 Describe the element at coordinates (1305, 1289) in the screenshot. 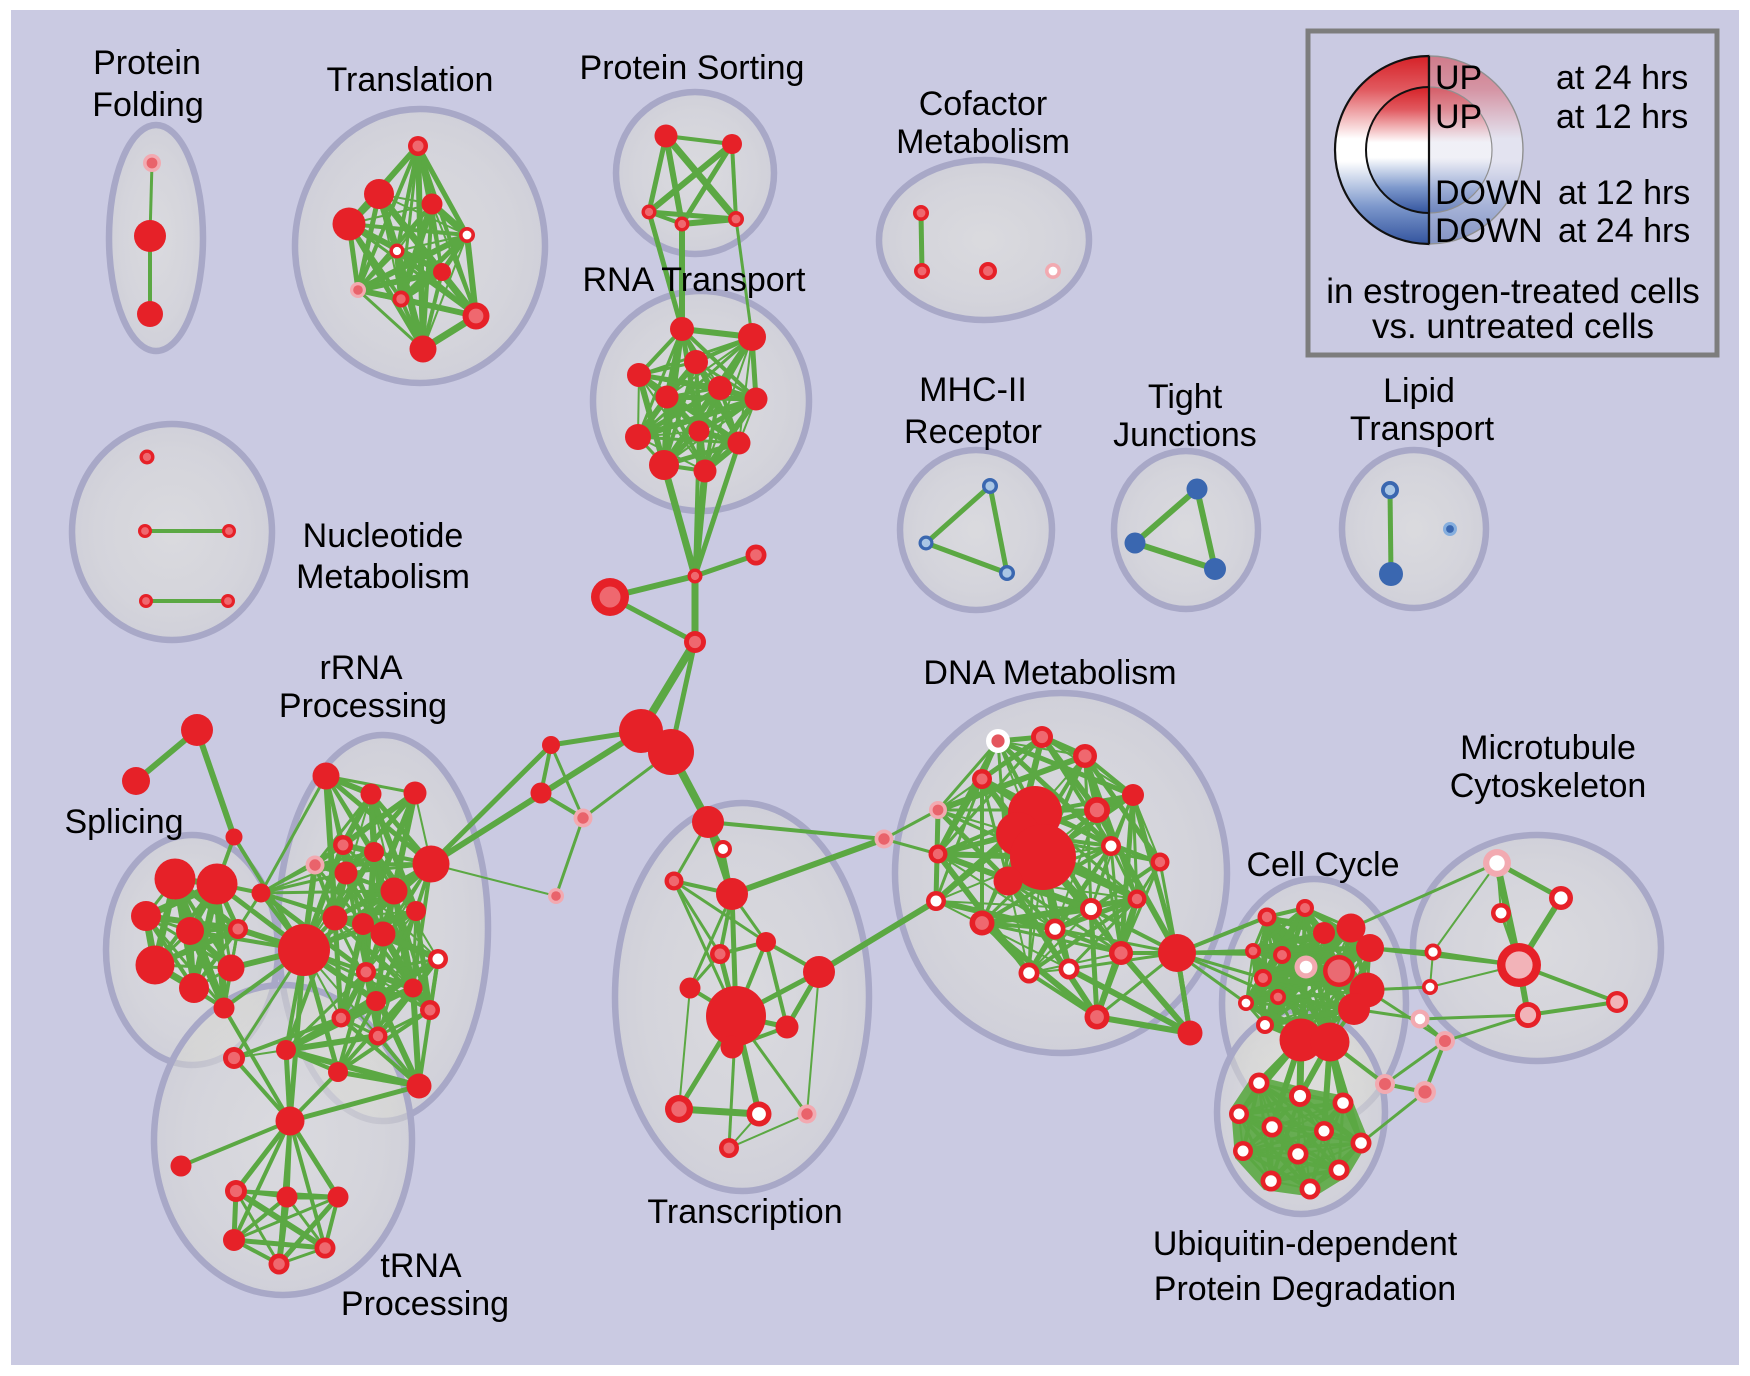

I see `svg-text: Protein Degradation` at that location.